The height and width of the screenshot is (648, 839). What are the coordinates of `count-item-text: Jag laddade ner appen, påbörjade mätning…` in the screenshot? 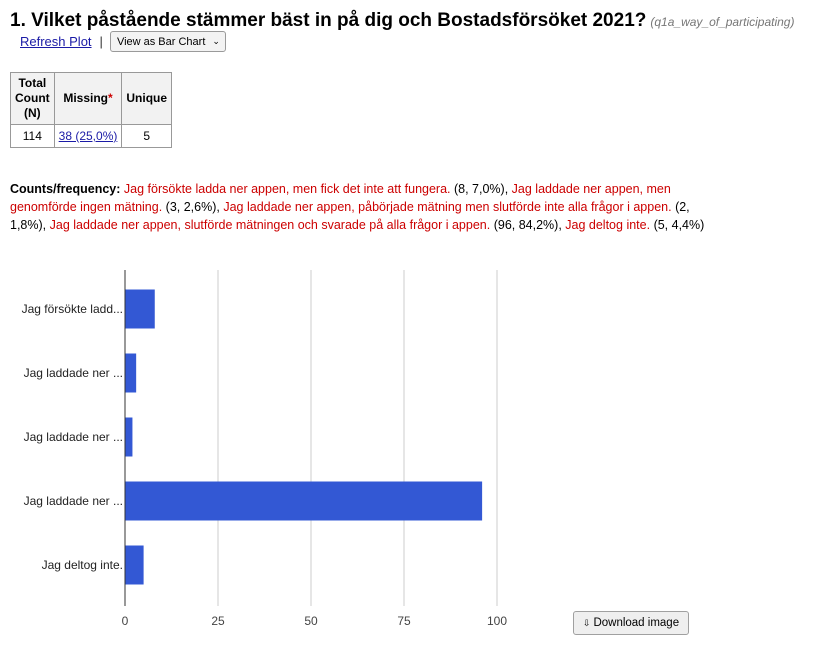 It's located at (447, 207).